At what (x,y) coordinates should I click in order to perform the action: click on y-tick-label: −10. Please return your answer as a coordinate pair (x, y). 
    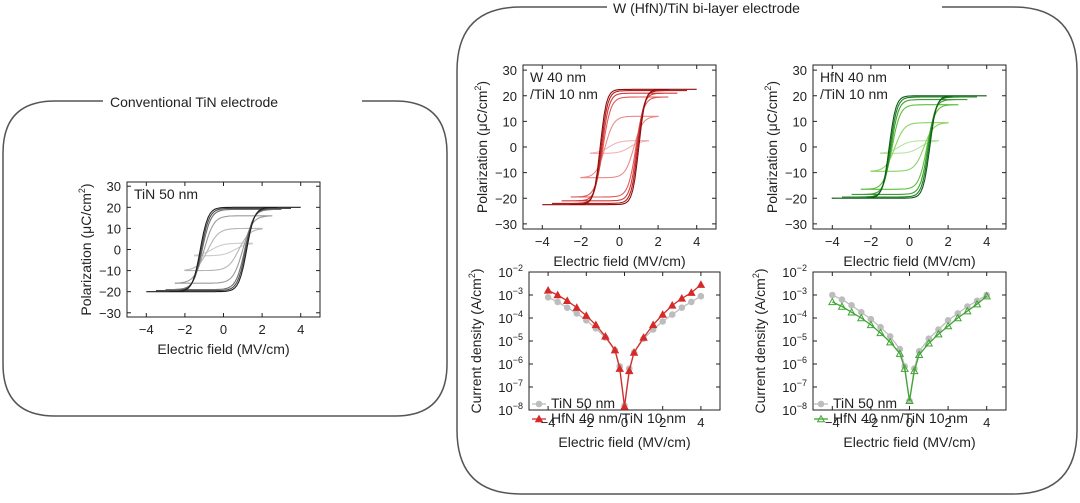
    Looking at the image, I should click on (506, 173).